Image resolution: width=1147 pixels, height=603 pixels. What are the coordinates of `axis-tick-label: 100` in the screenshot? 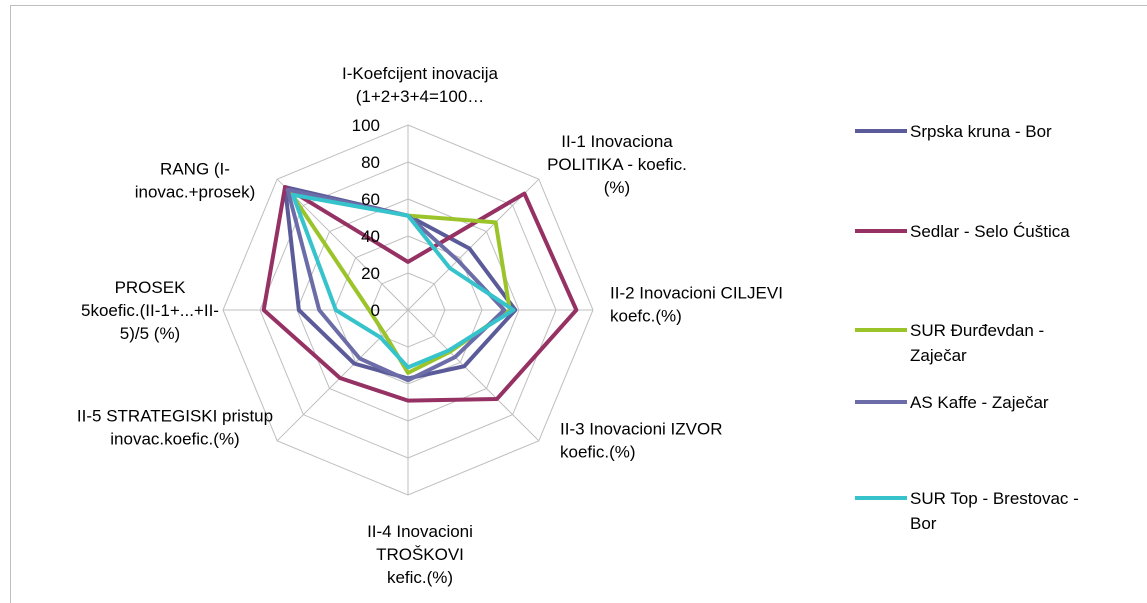 It's located at (366, 125).